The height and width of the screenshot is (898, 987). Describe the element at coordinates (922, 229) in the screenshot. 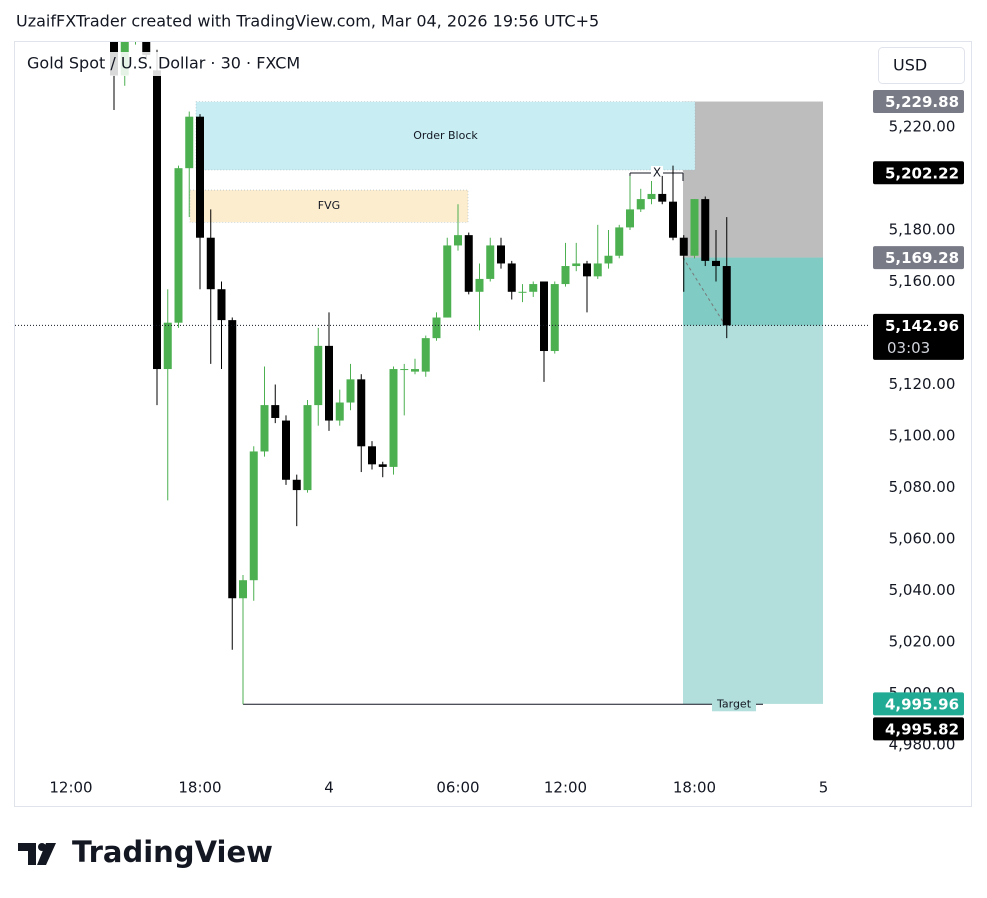

I see `y-tick-label: 5,180.00` at that location.